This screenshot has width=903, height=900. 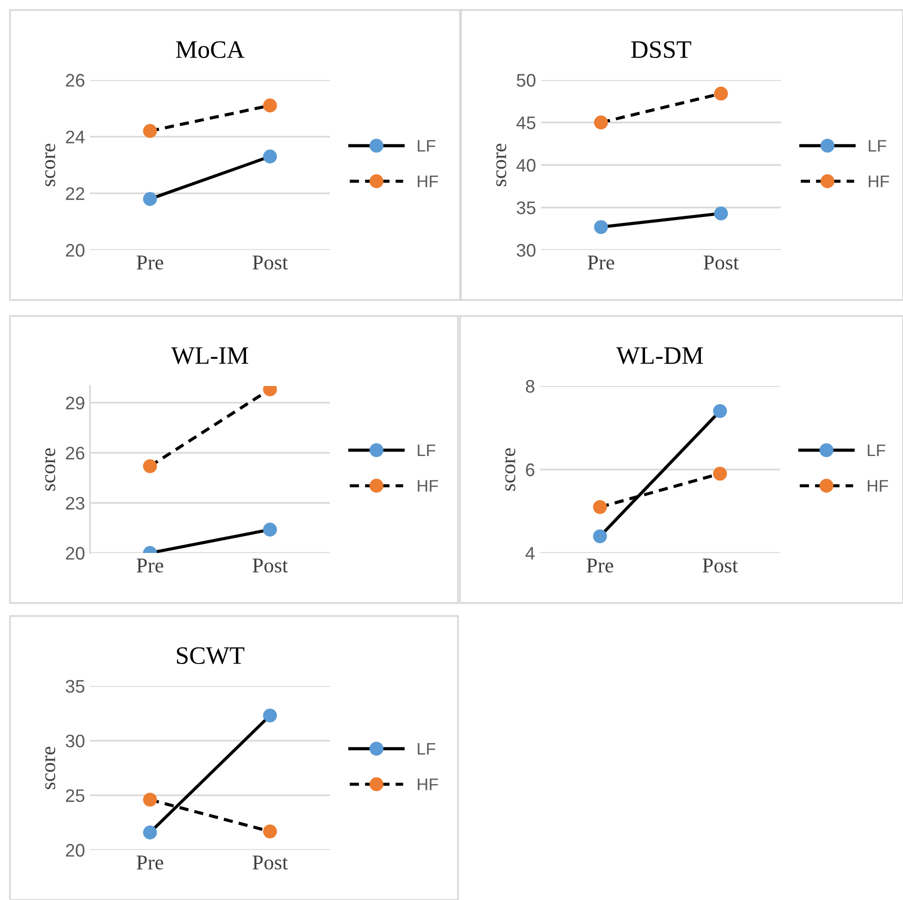 What do you see at coordinates (210, 49) in the screenshot?
I see `chart-title: MoCA` at bounding box center [210, 49].